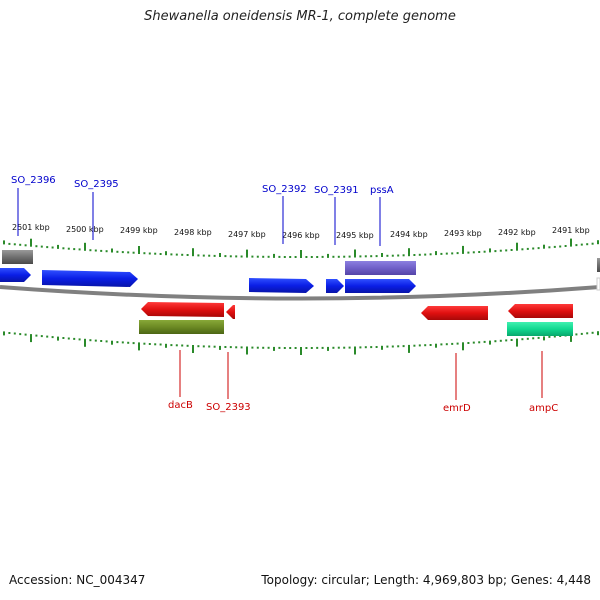  What do you see at coordinates (380, 268) in the screenshot?
I see `gene-psSA-feature` at bounding box center [380, 268].